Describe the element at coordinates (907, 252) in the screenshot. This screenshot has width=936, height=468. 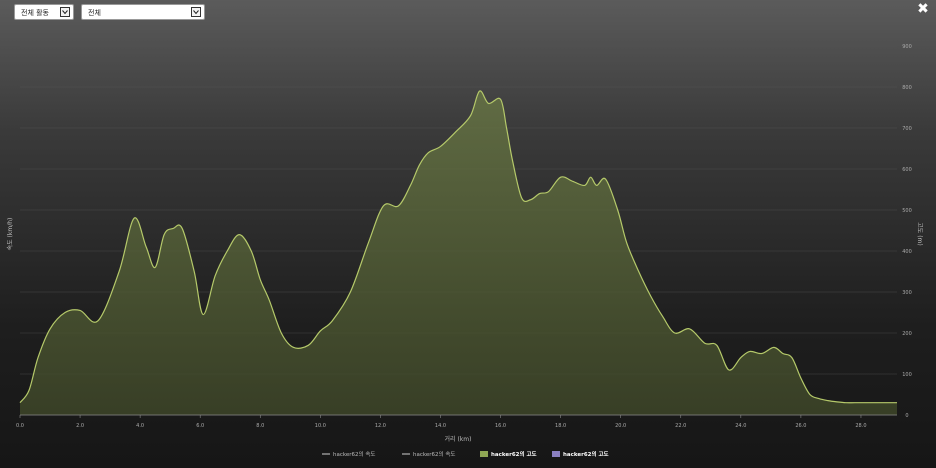
I see `y-tick-label: 400` at that location.